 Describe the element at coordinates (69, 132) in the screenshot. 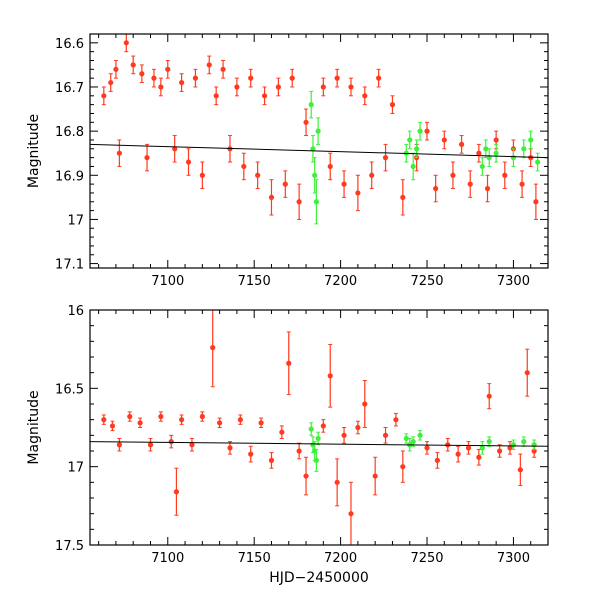

I see `y-tick-label: 16.8` at that location.